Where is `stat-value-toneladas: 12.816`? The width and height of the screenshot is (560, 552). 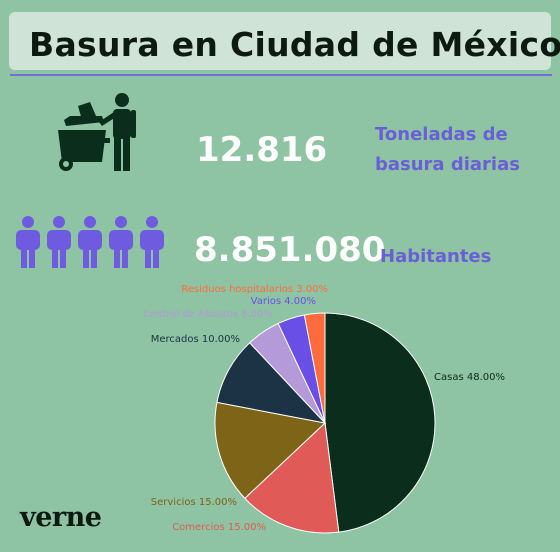
stat-value-toneladas: 12.816 is located at coordinates (262, 150).